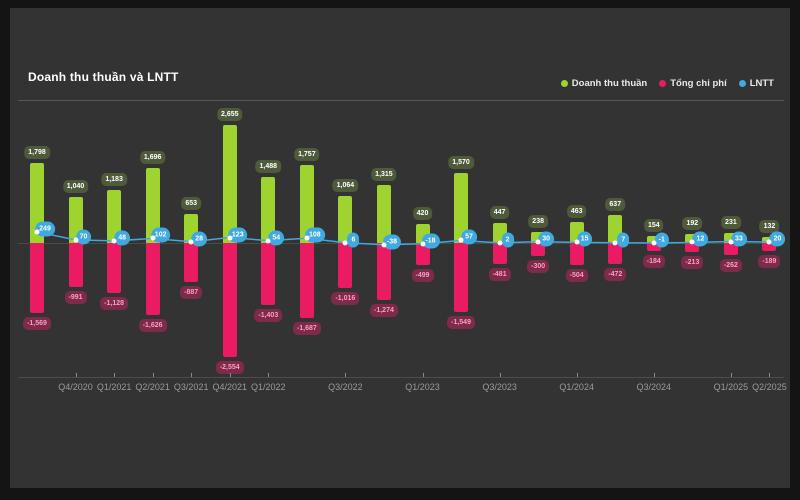 The width and height of the screenshot is (800, 500). What do you see at coordinates (160, 235) in the screenshot?
I see `lntt-value-label: 102` at bounding box center [160, 235].